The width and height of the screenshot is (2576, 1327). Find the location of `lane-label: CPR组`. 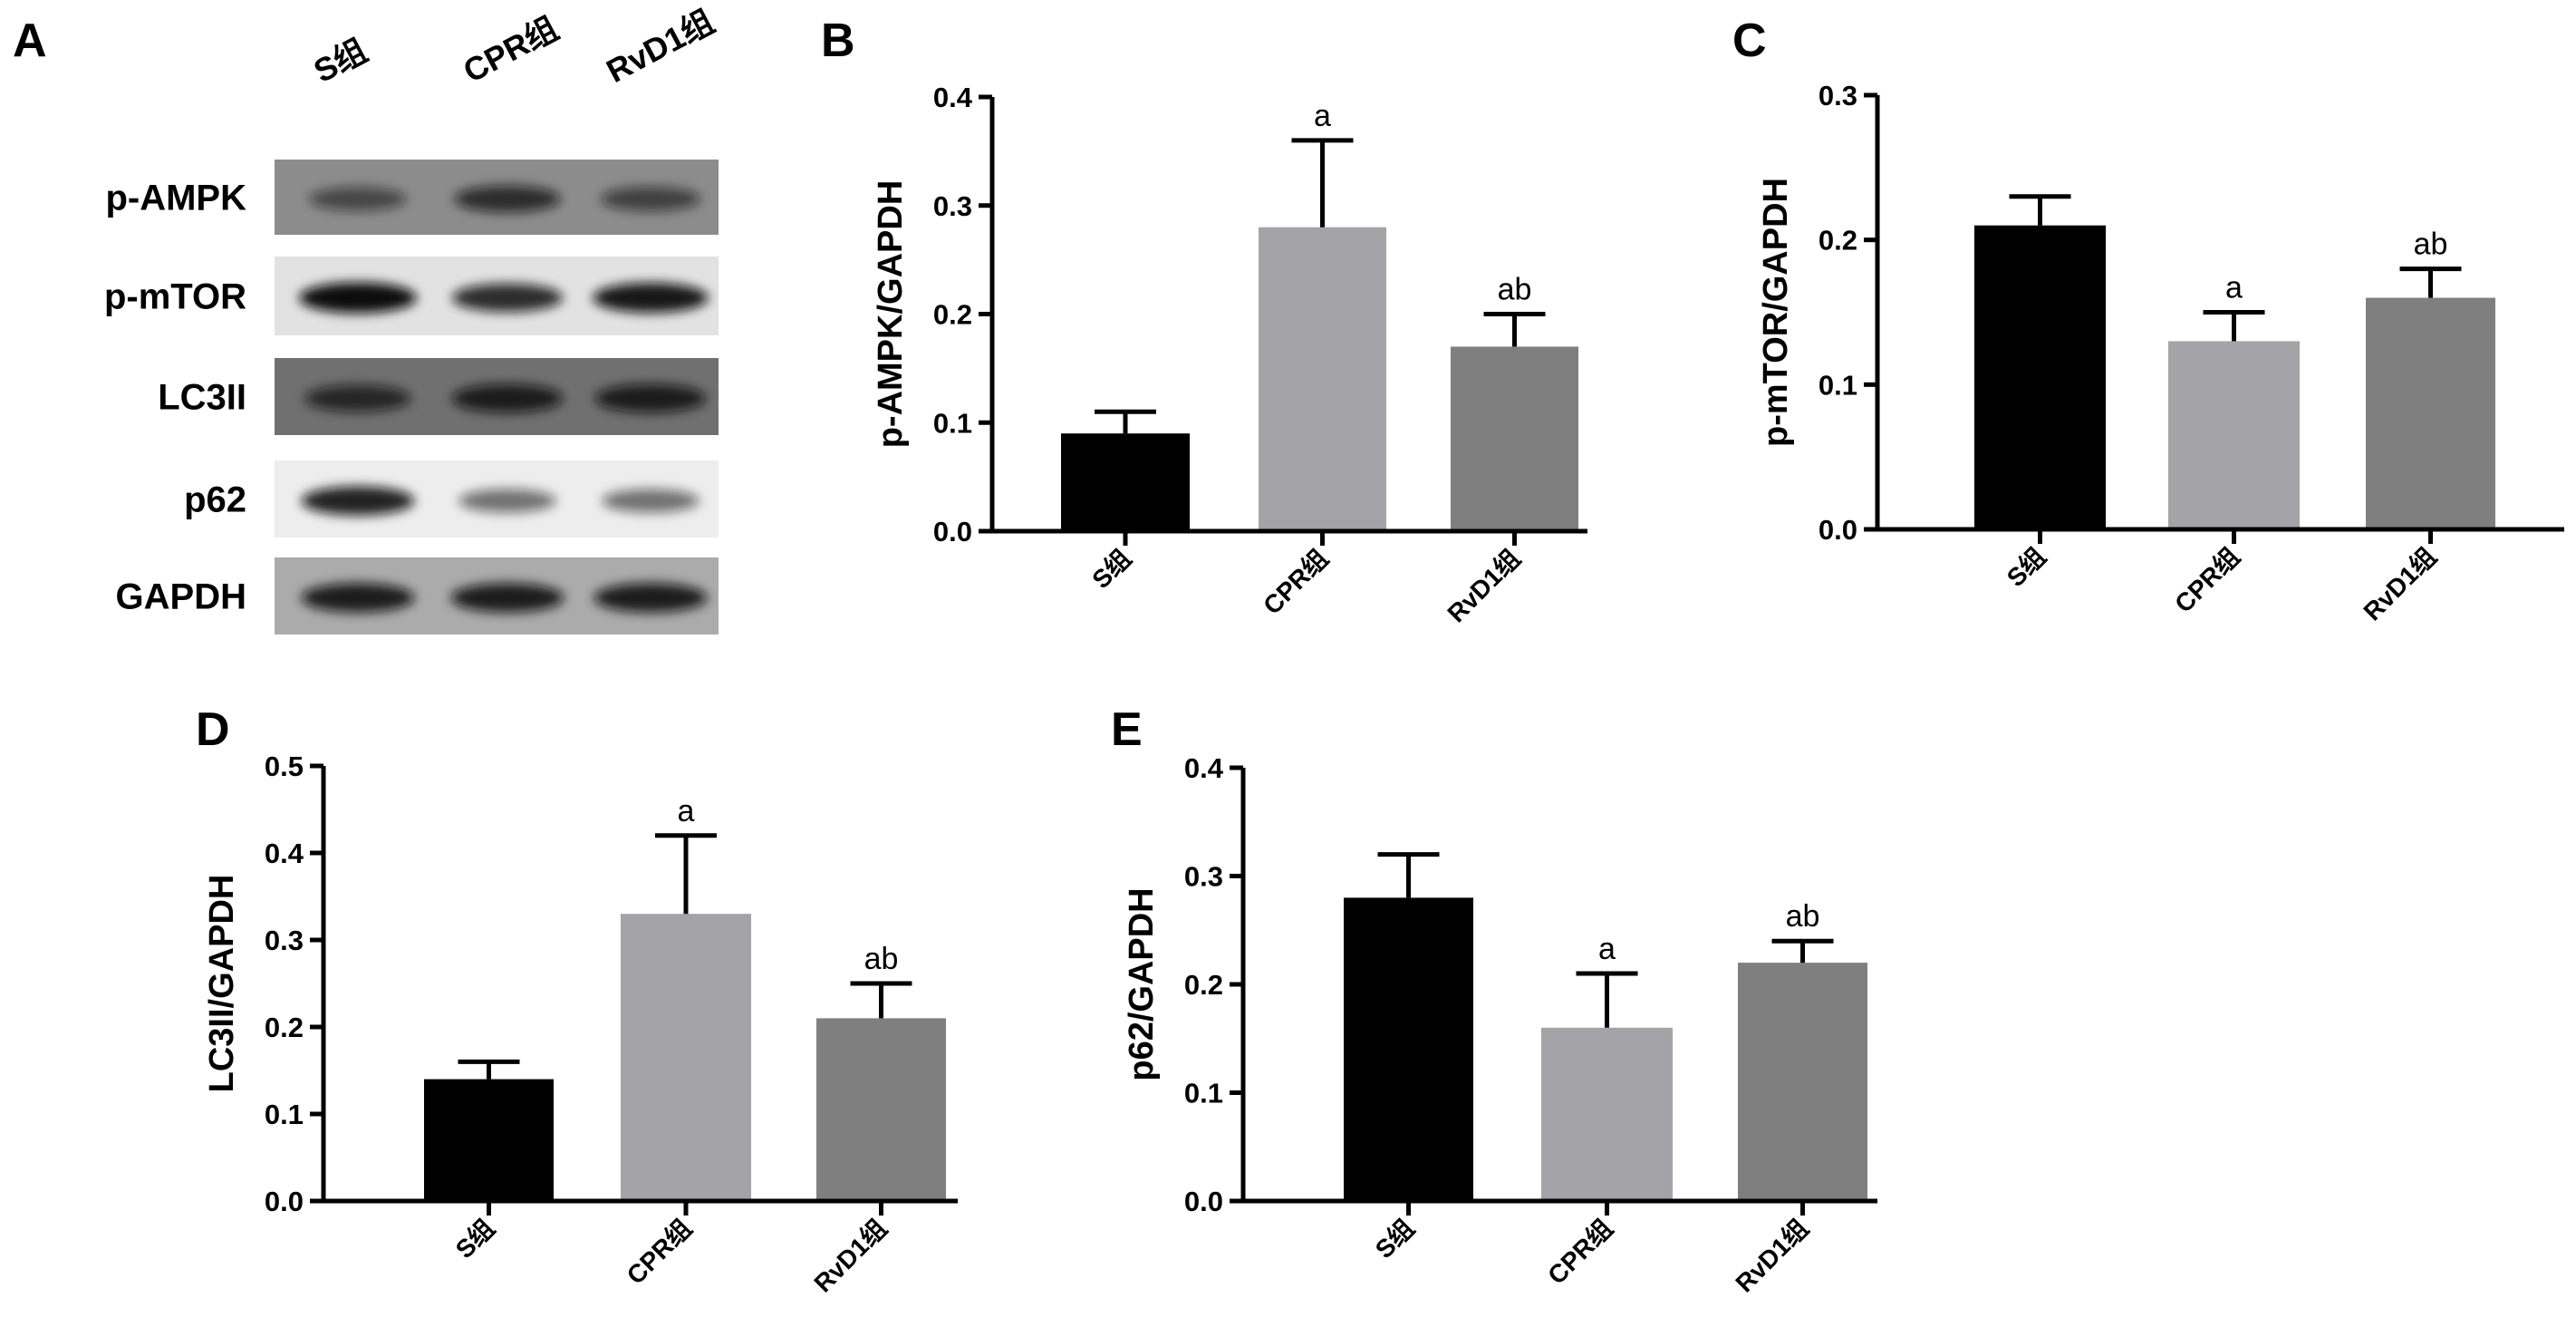

lane-label: CPR组 is located at coordinates (511, 49).